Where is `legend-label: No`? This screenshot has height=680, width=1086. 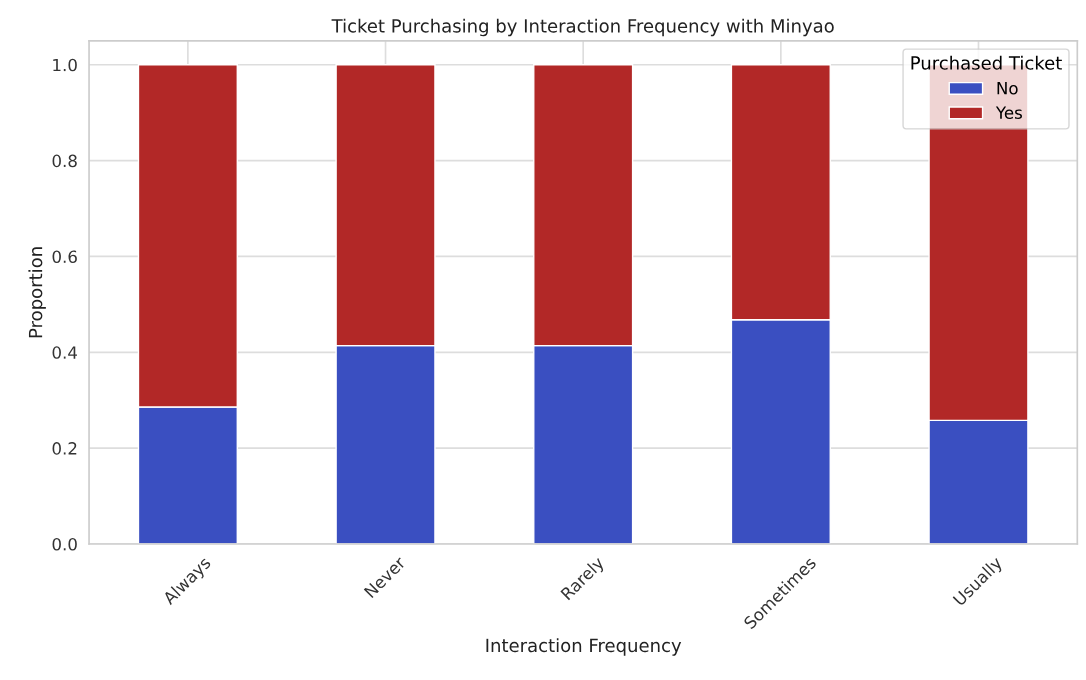 legend-label: No is located at coordinates (1007, 88).